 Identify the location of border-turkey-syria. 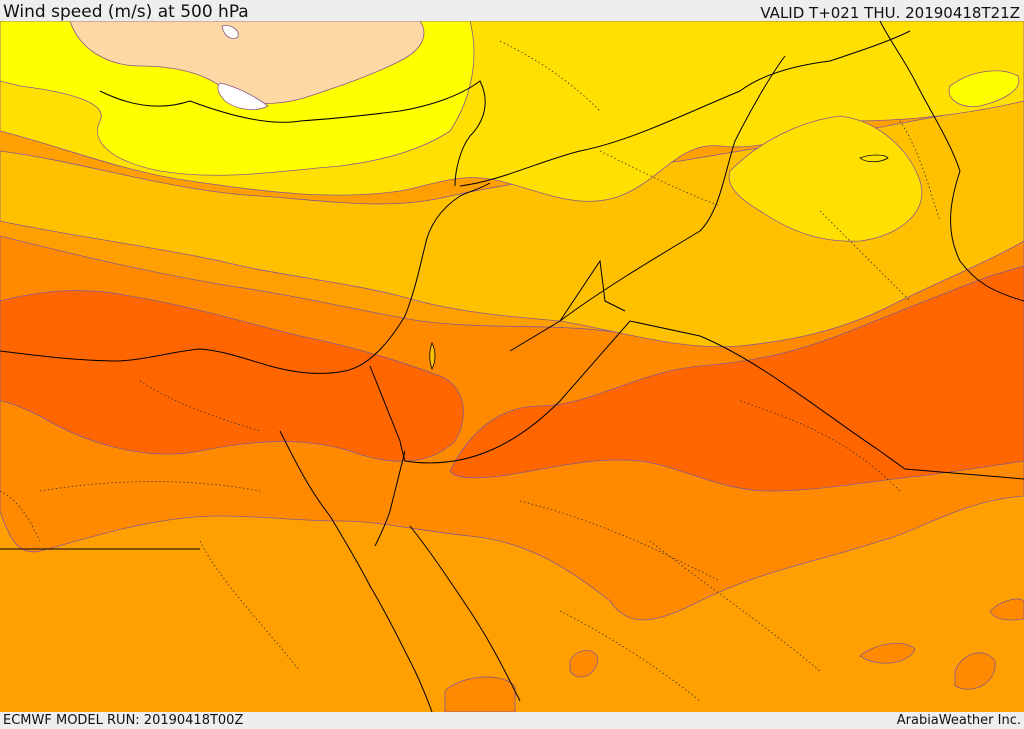
(685, 108).